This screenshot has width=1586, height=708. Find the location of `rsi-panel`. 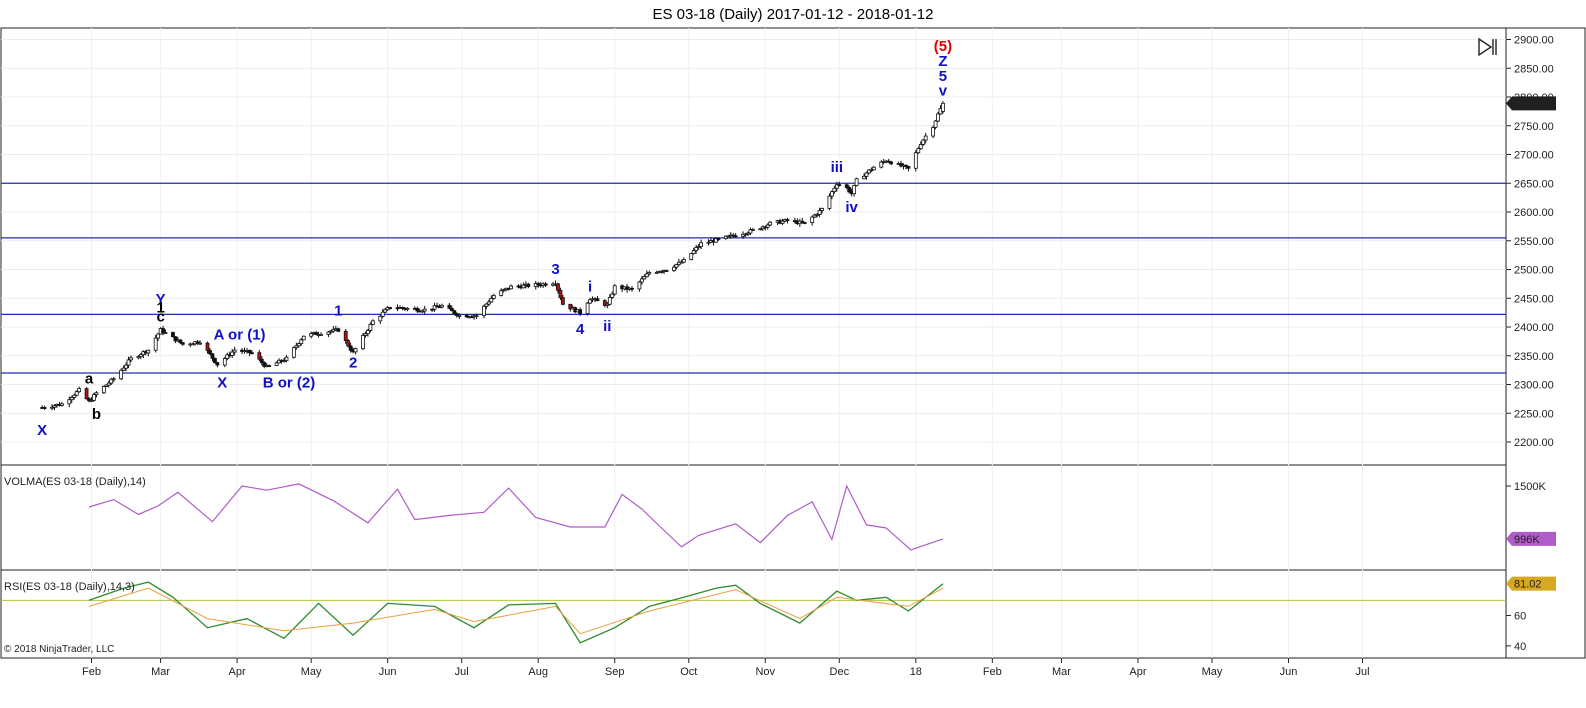

rsi-panel is located at coordinates (753, 614).